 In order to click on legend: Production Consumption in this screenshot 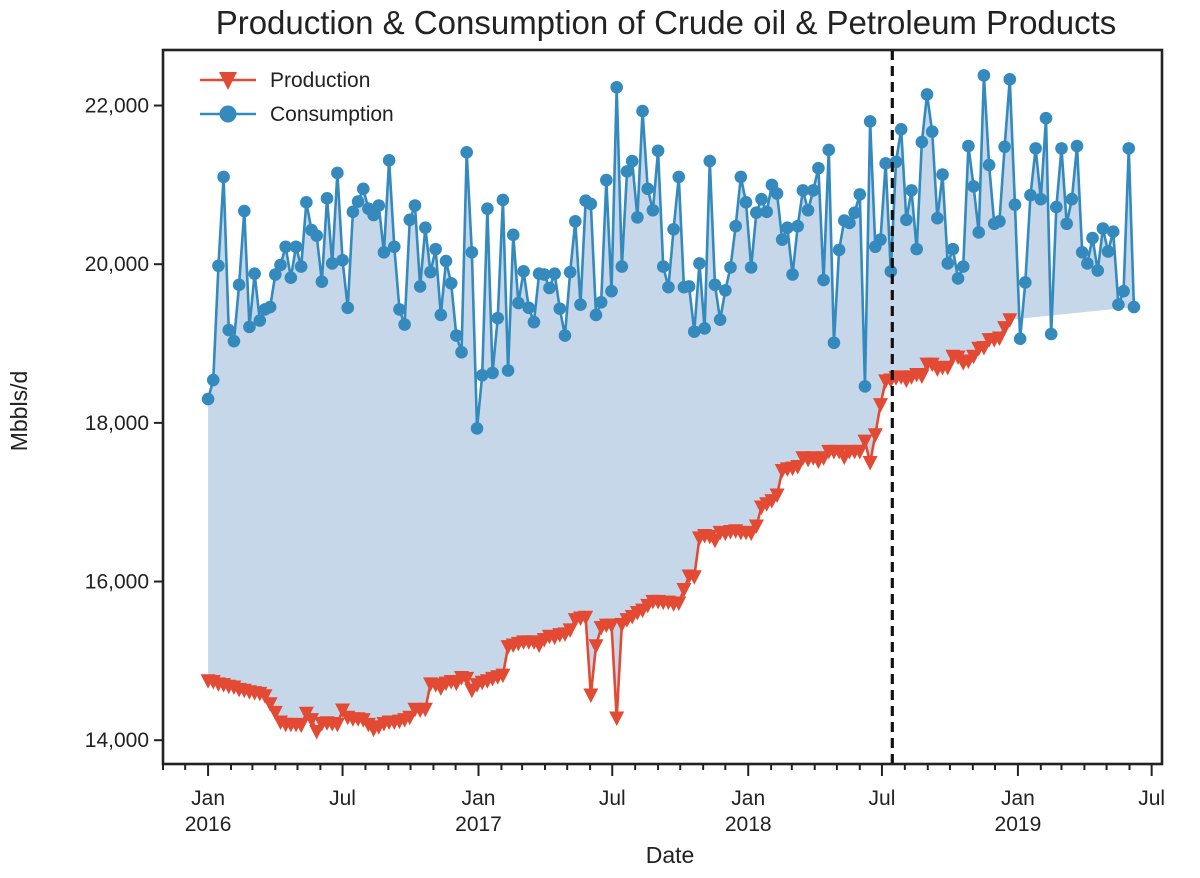, I will do `click(297, 97)`.